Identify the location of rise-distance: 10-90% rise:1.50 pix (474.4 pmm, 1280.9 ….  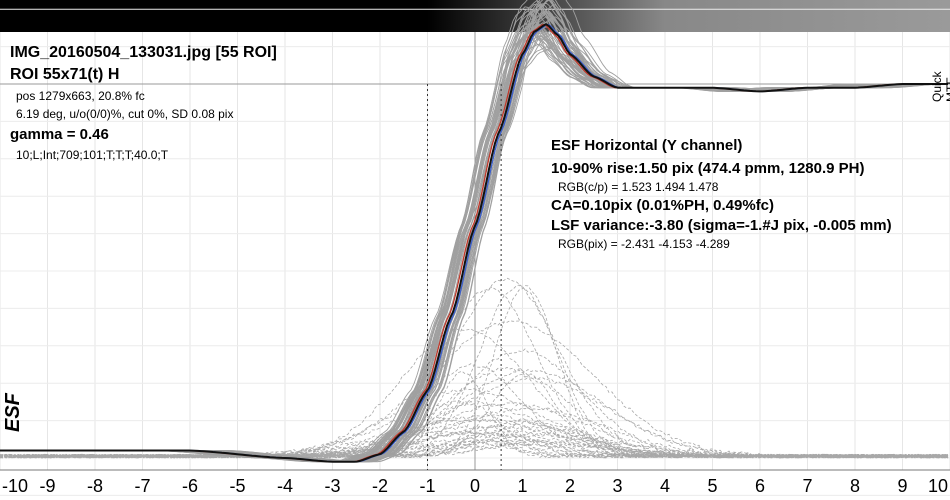
(708, 168).